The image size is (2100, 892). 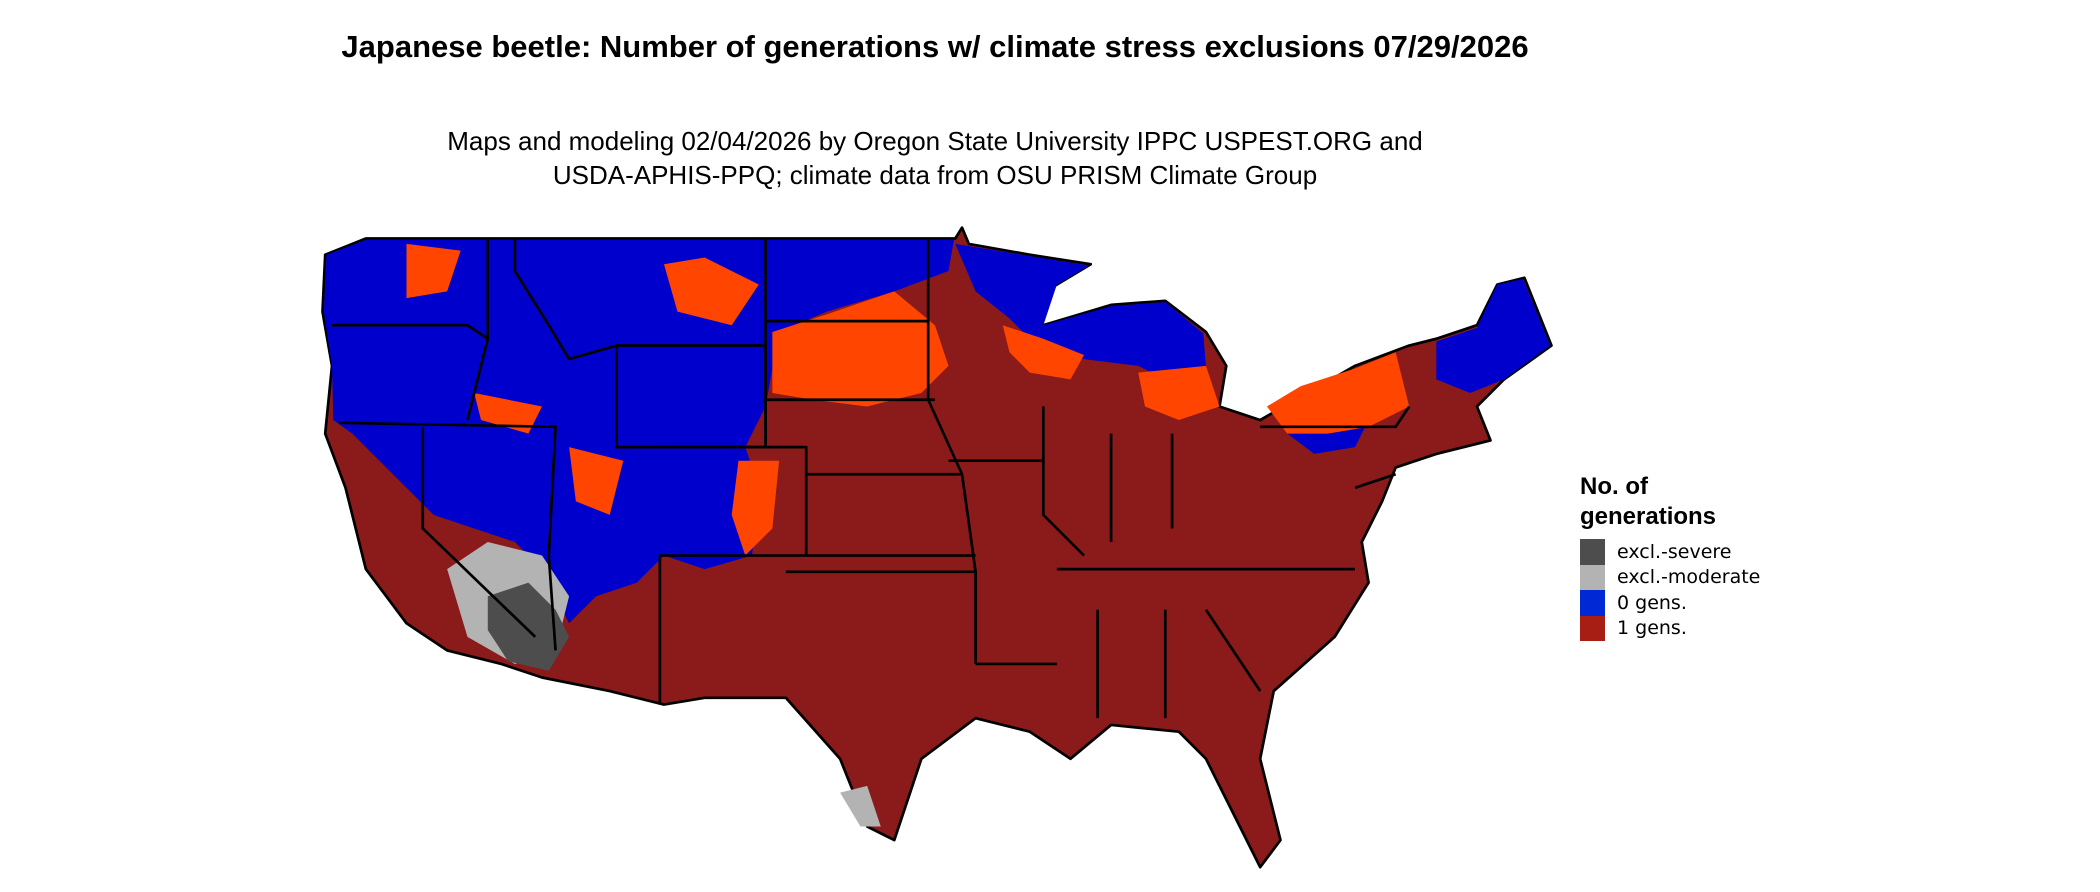 I want to click on region-0-gen-great-lakes, so click(x=1080, y=311).